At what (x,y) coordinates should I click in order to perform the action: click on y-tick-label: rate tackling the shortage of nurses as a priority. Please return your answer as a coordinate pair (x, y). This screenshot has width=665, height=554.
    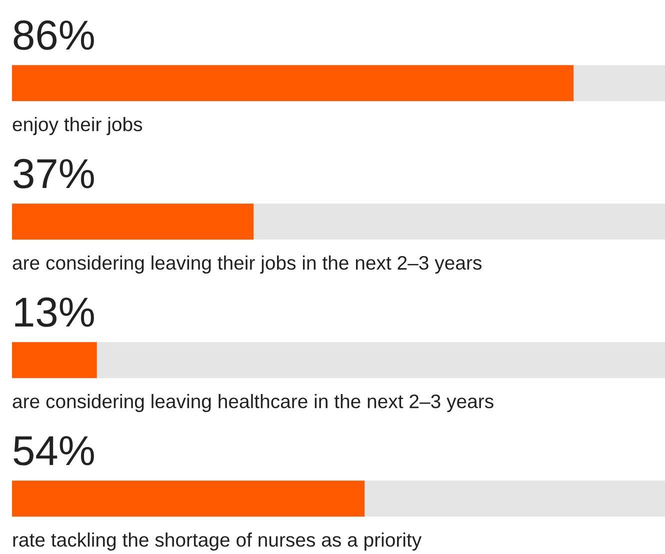
    Looking at the image, I should click on (217, 541).